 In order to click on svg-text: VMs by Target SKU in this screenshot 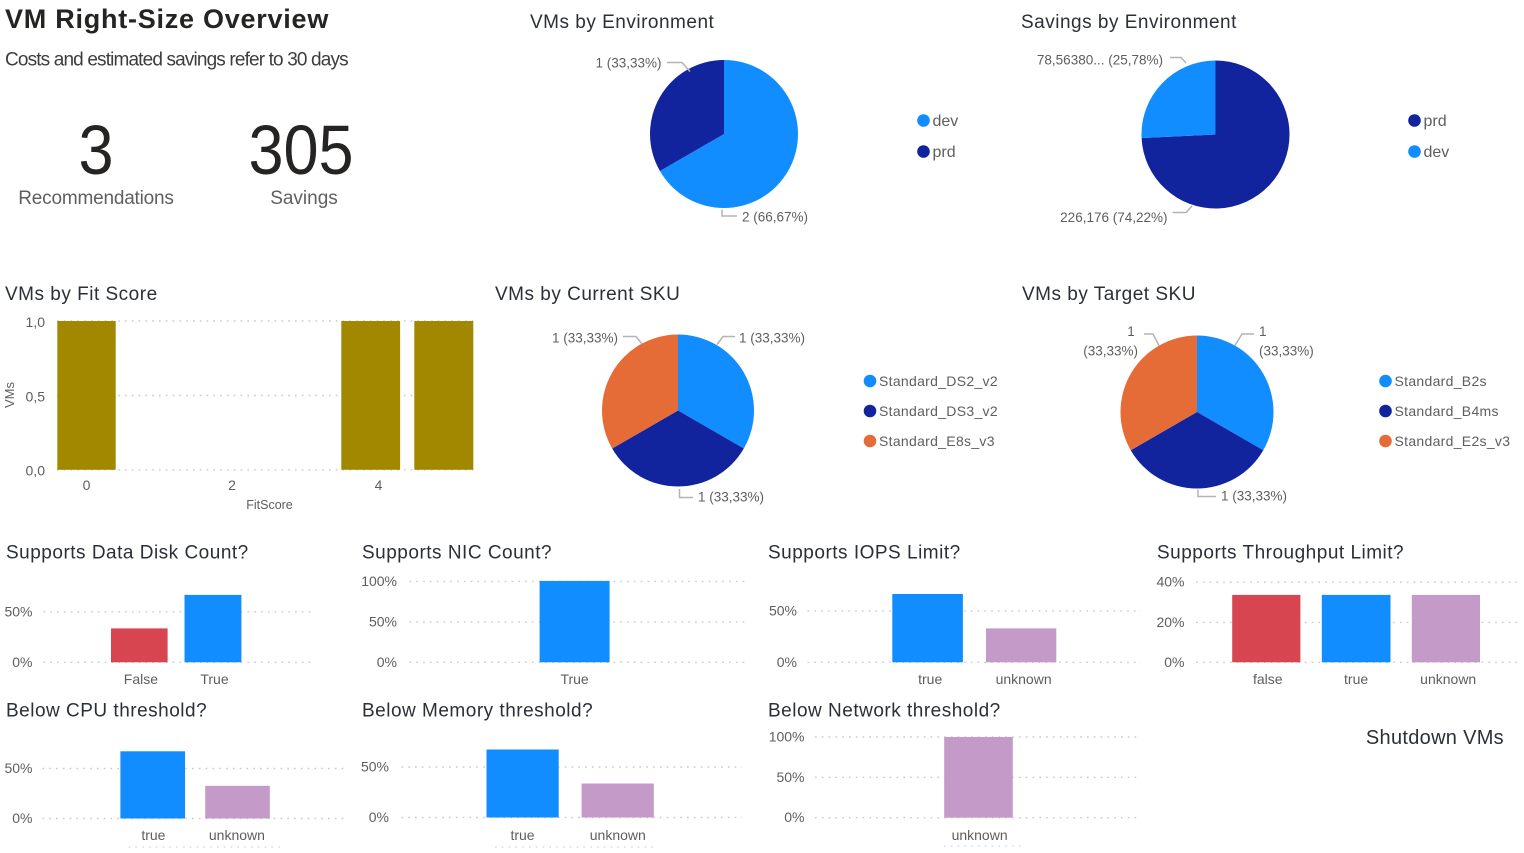, I will do `click(1109, 294)`.